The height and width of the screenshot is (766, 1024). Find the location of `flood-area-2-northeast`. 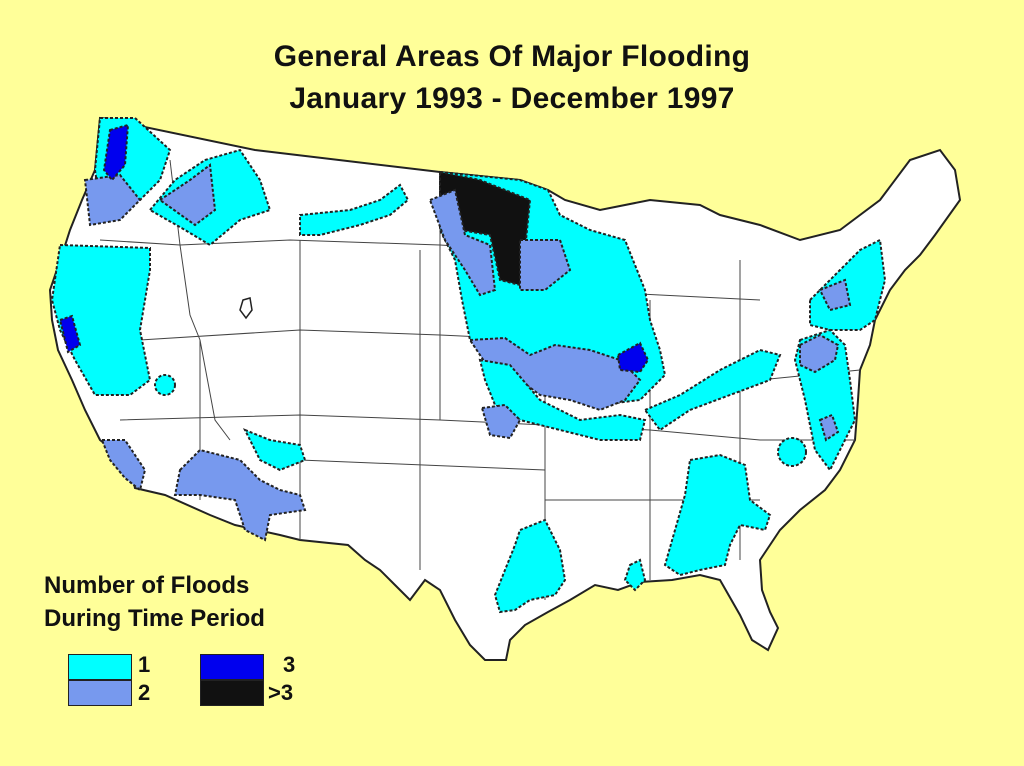

flood-area-2-northeast is located at coordinates (835, 295).